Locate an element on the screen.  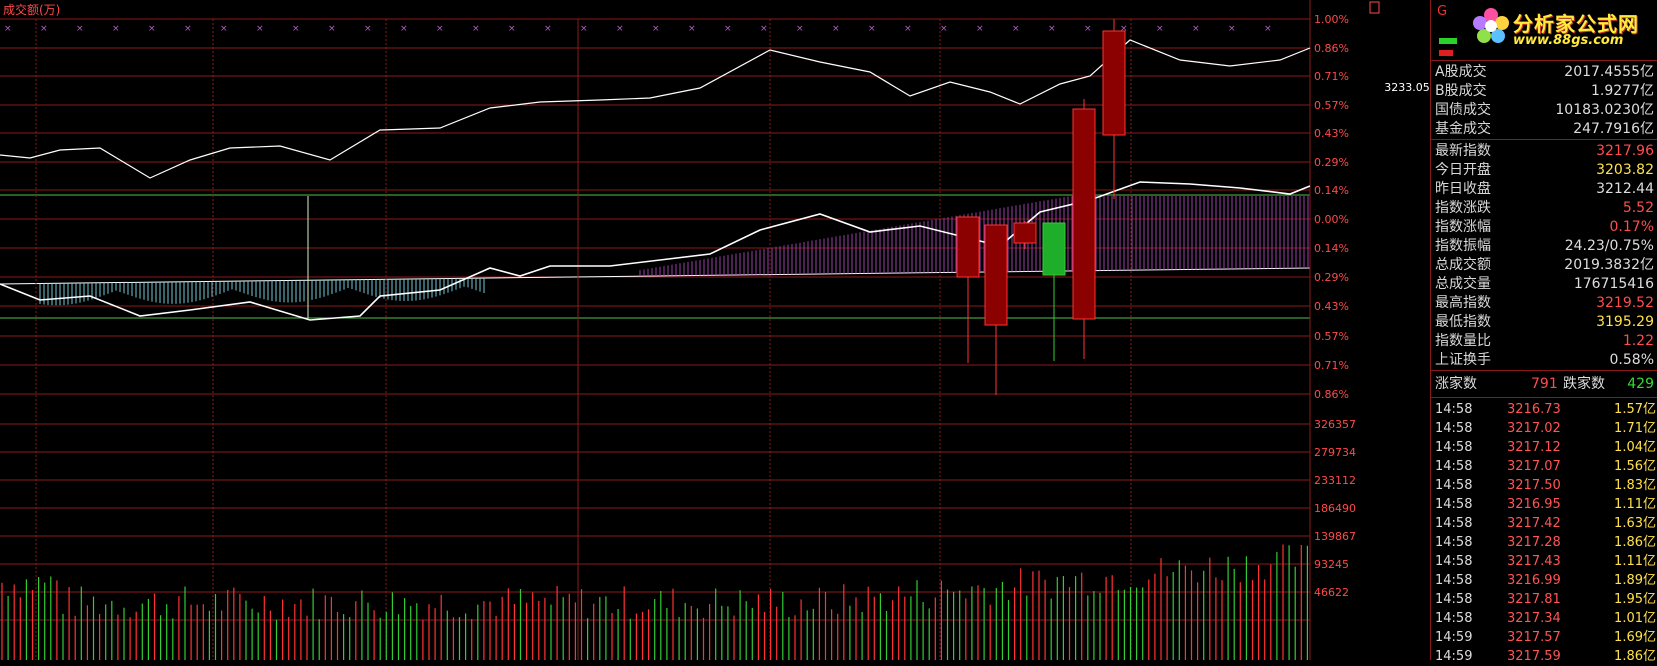
down-indicator-bar is located at coordinates (1446, 53).